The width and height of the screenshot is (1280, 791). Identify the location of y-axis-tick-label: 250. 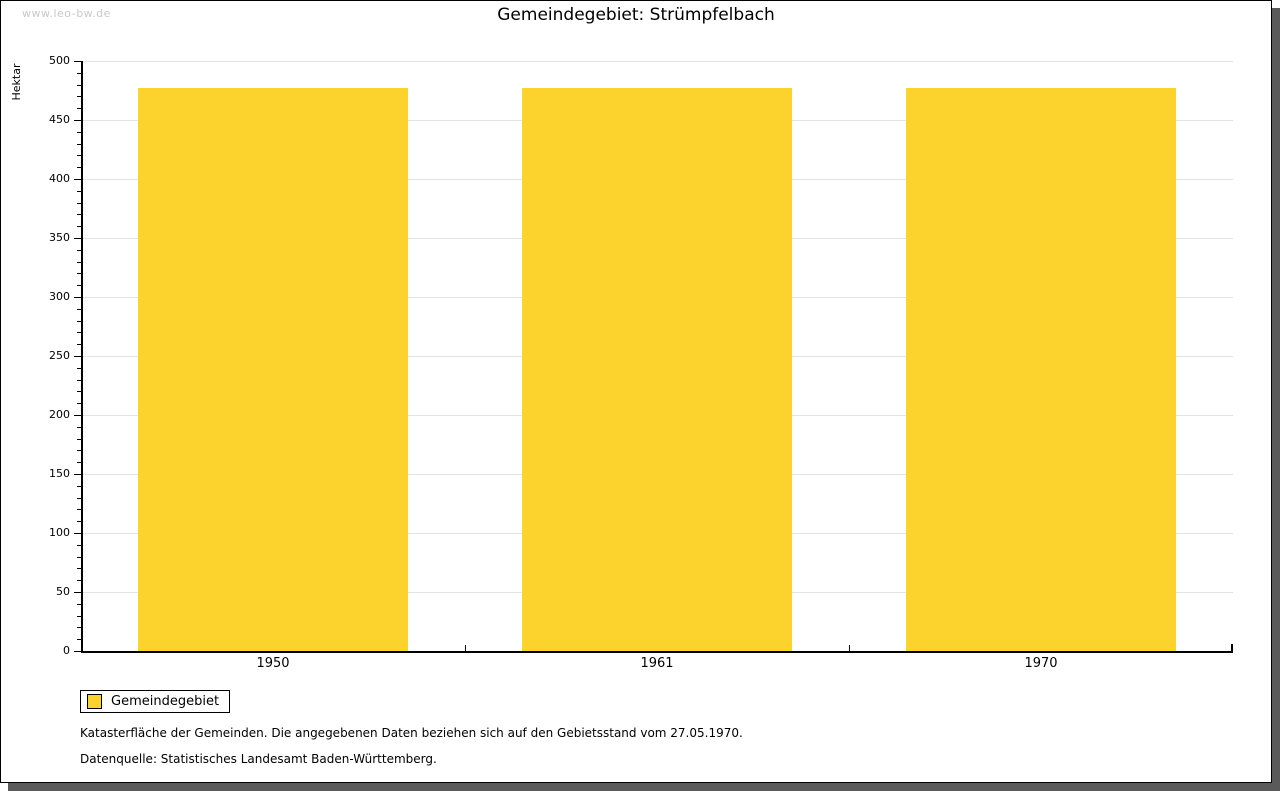
(59, 355).